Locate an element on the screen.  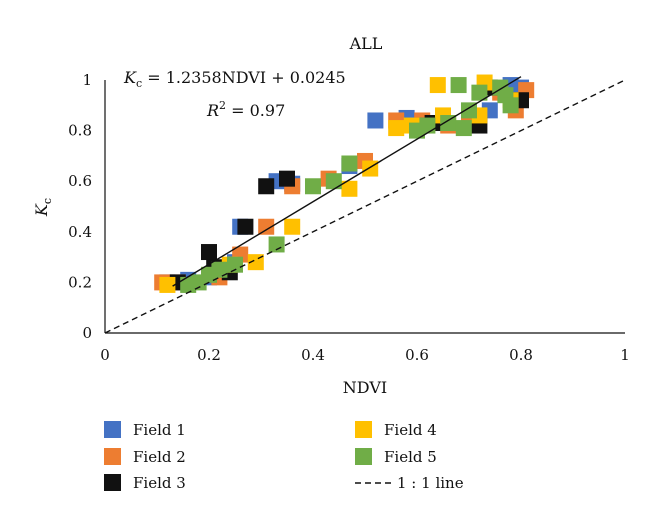
legend-label: Field 2 is located at coordinates (159, 457).